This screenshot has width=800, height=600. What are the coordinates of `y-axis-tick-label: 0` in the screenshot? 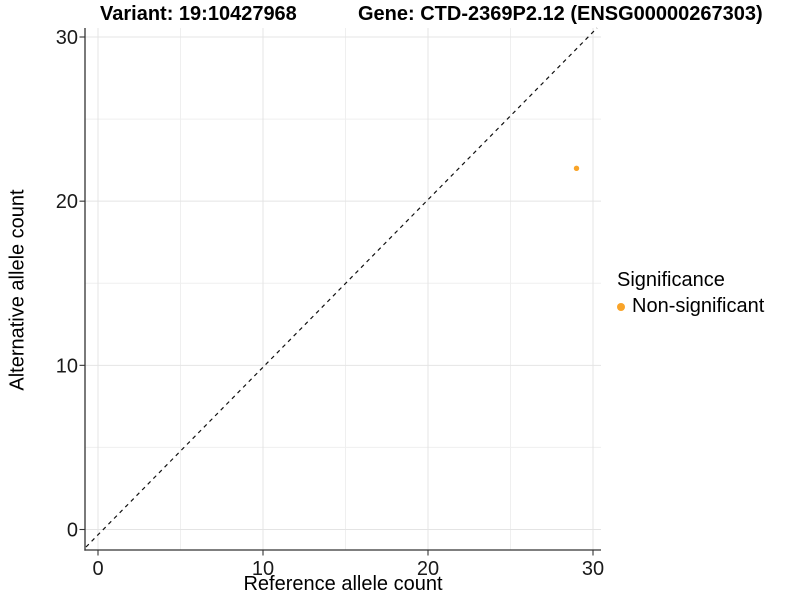 It's located at (72, 531).